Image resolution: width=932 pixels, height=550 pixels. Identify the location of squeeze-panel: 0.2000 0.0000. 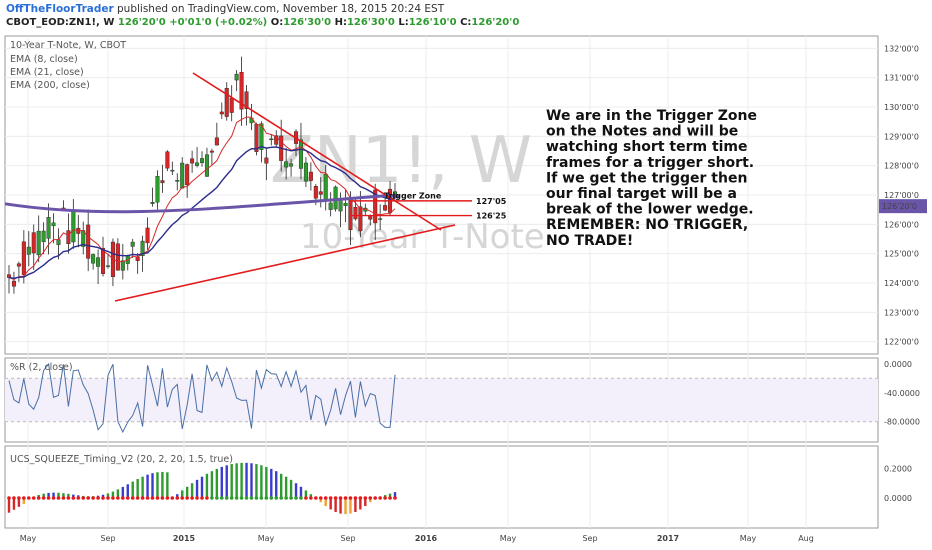
(459, 488).